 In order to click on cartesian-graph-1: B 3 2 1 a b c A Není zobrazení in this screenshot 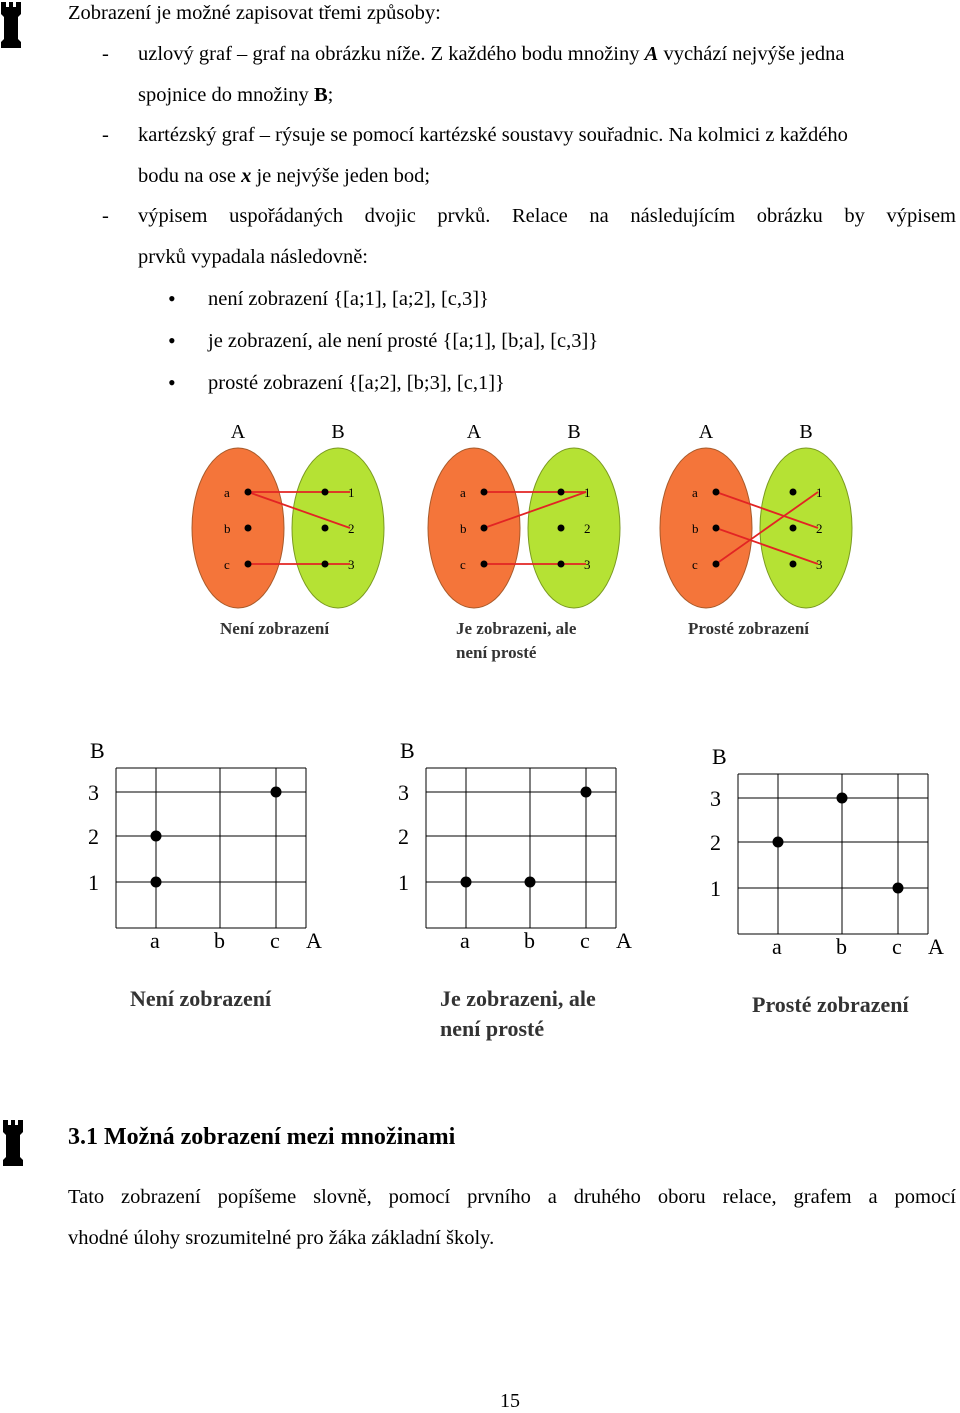, I will do `click(205, 874)`.